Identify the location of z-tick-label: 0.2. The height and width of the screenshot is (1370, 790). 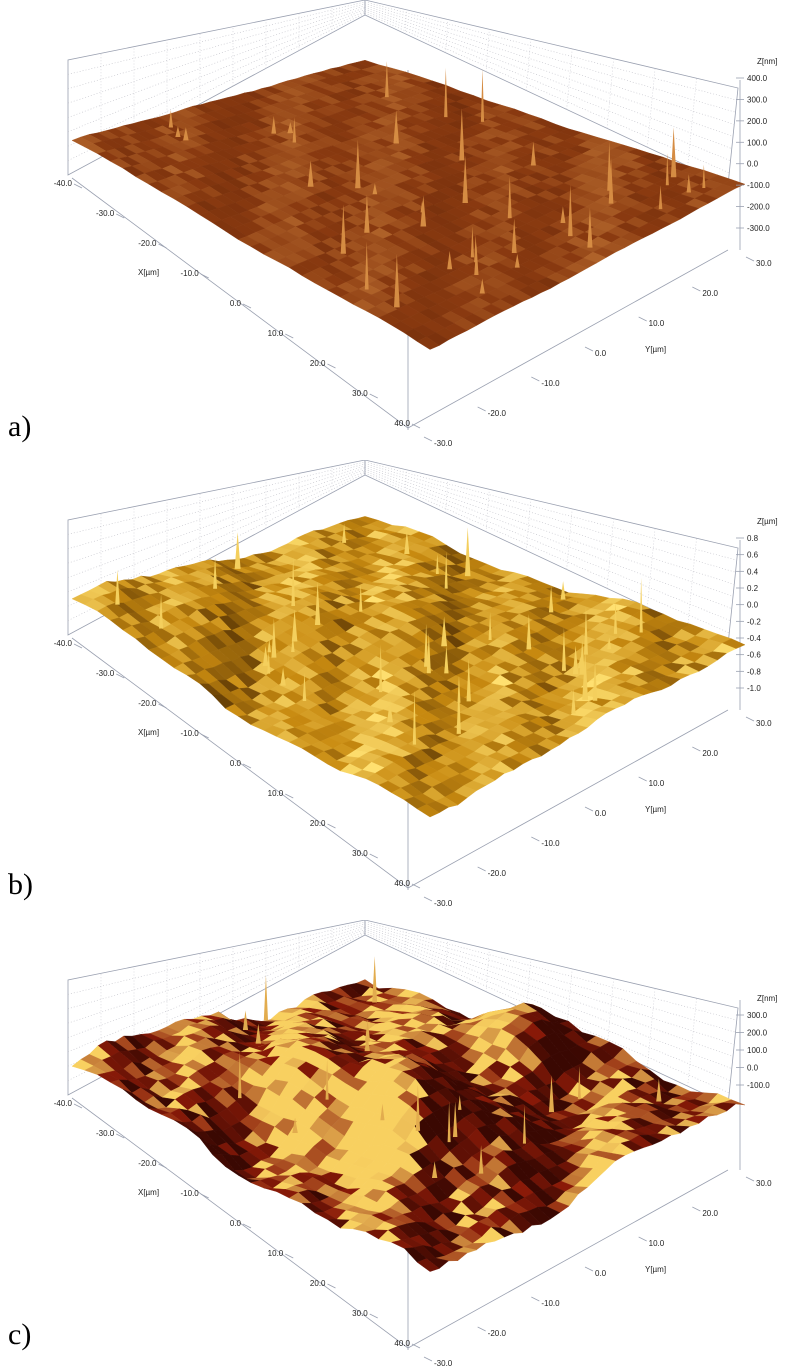
(753, 588).